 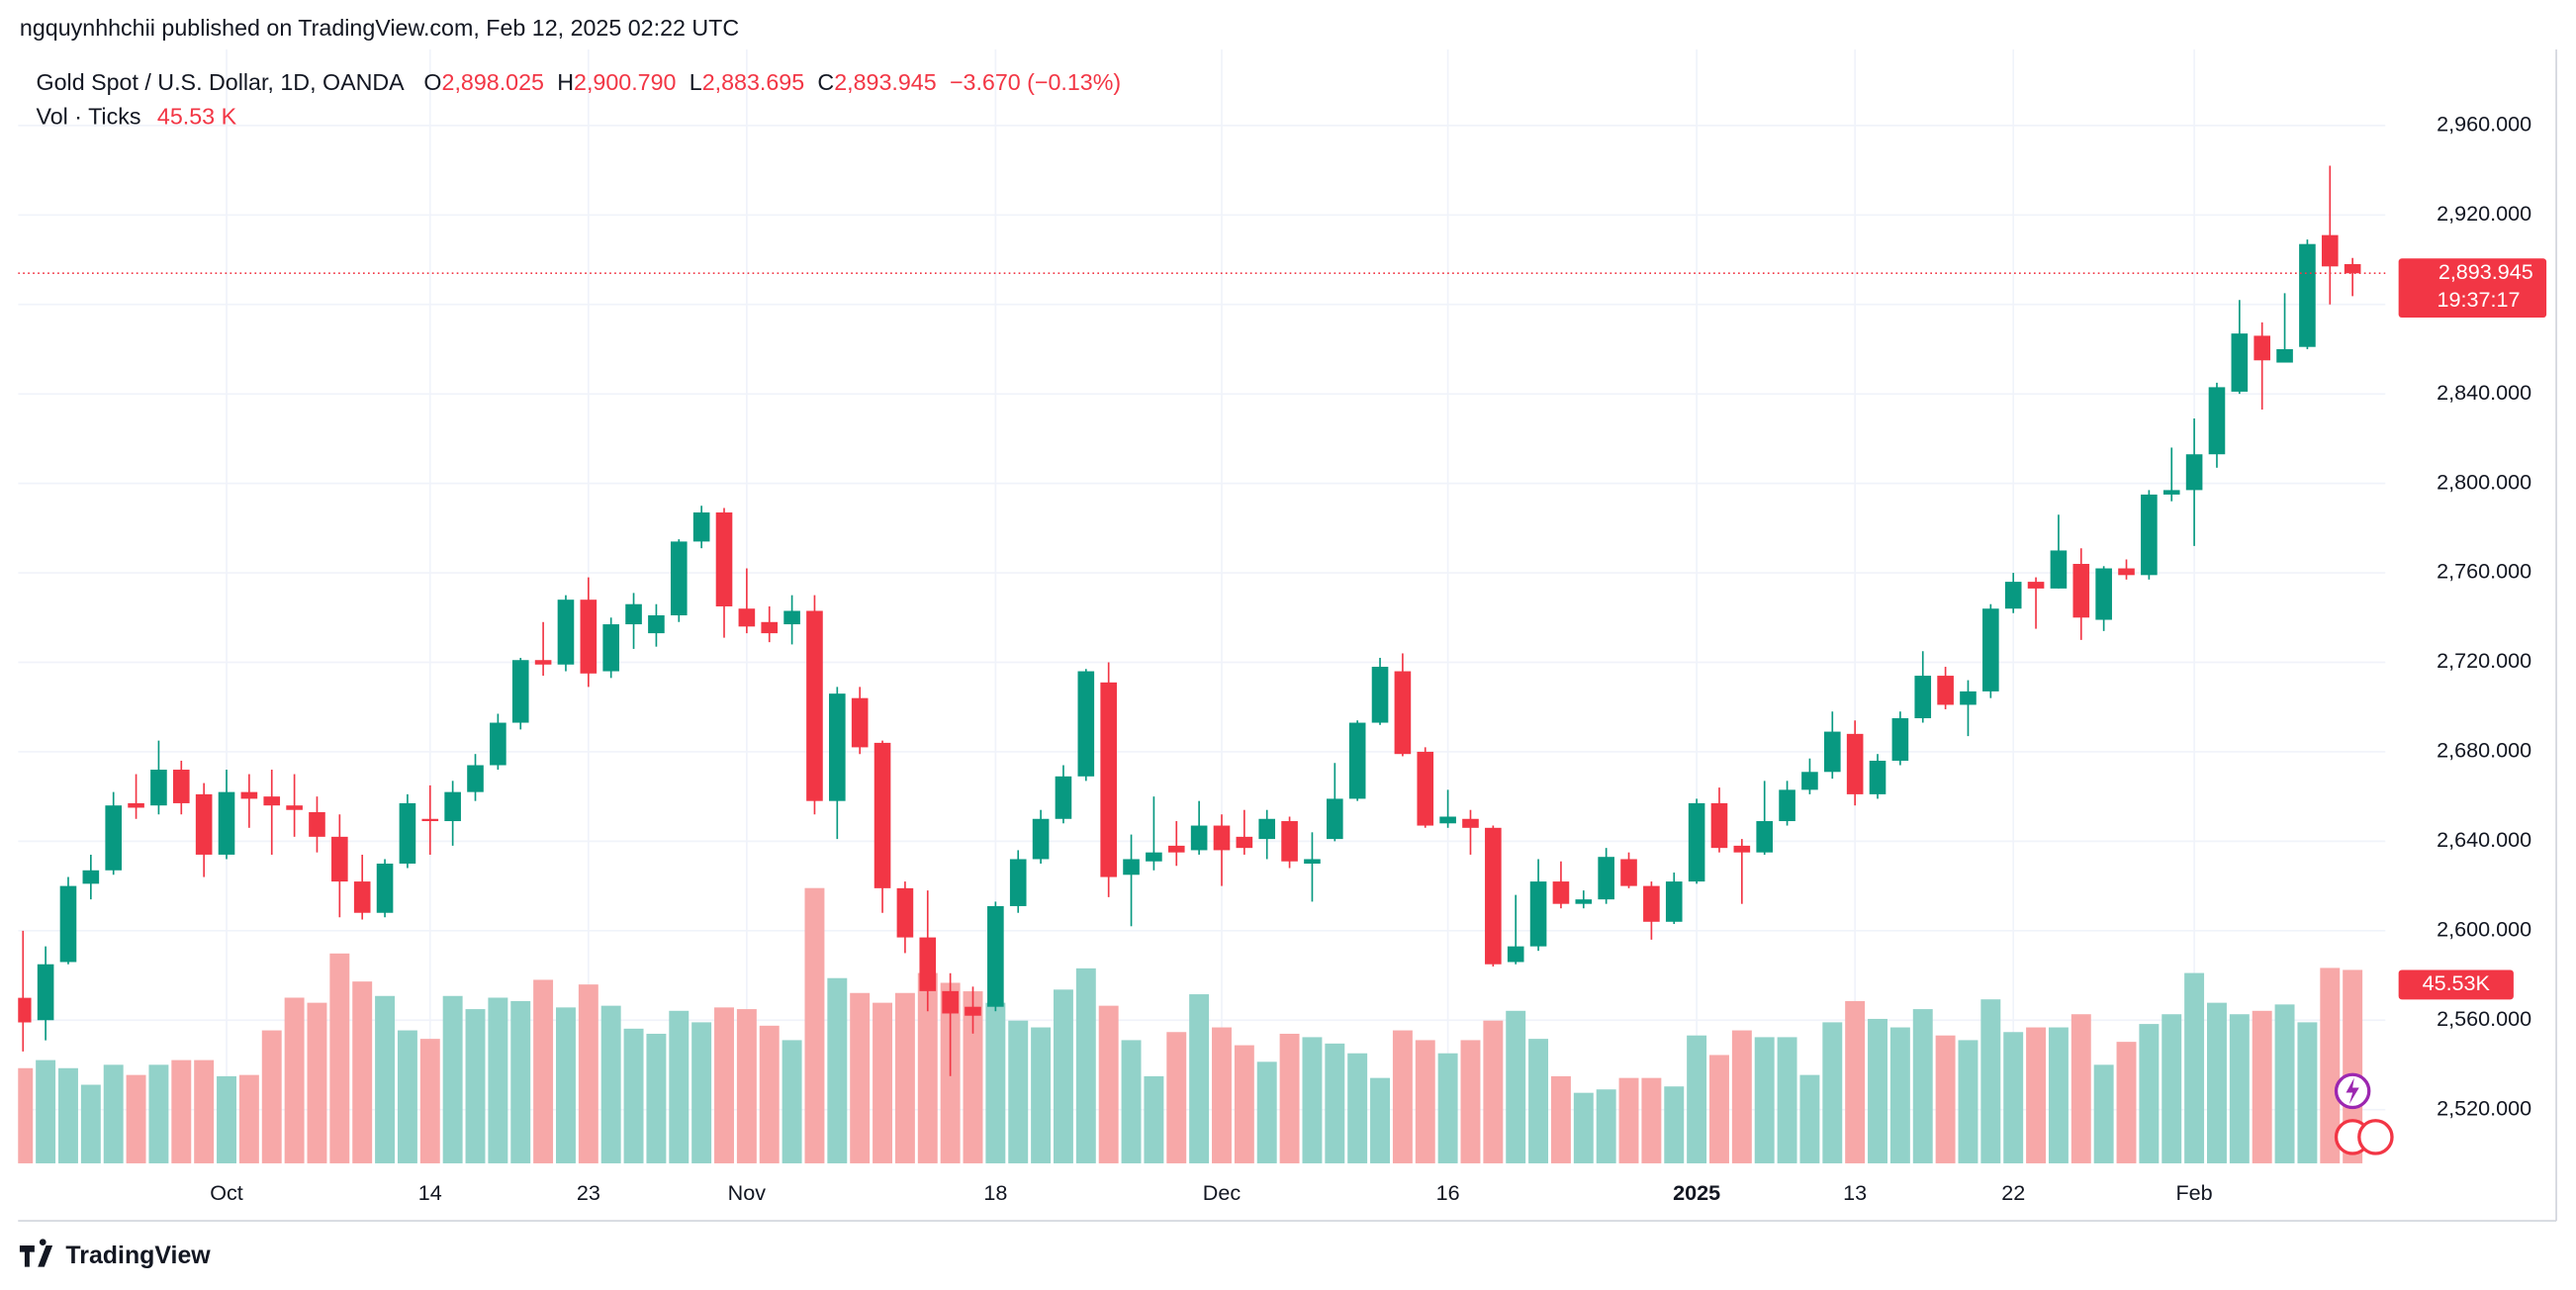 I want to click on brand-logo, so click(x=36, y=1253).